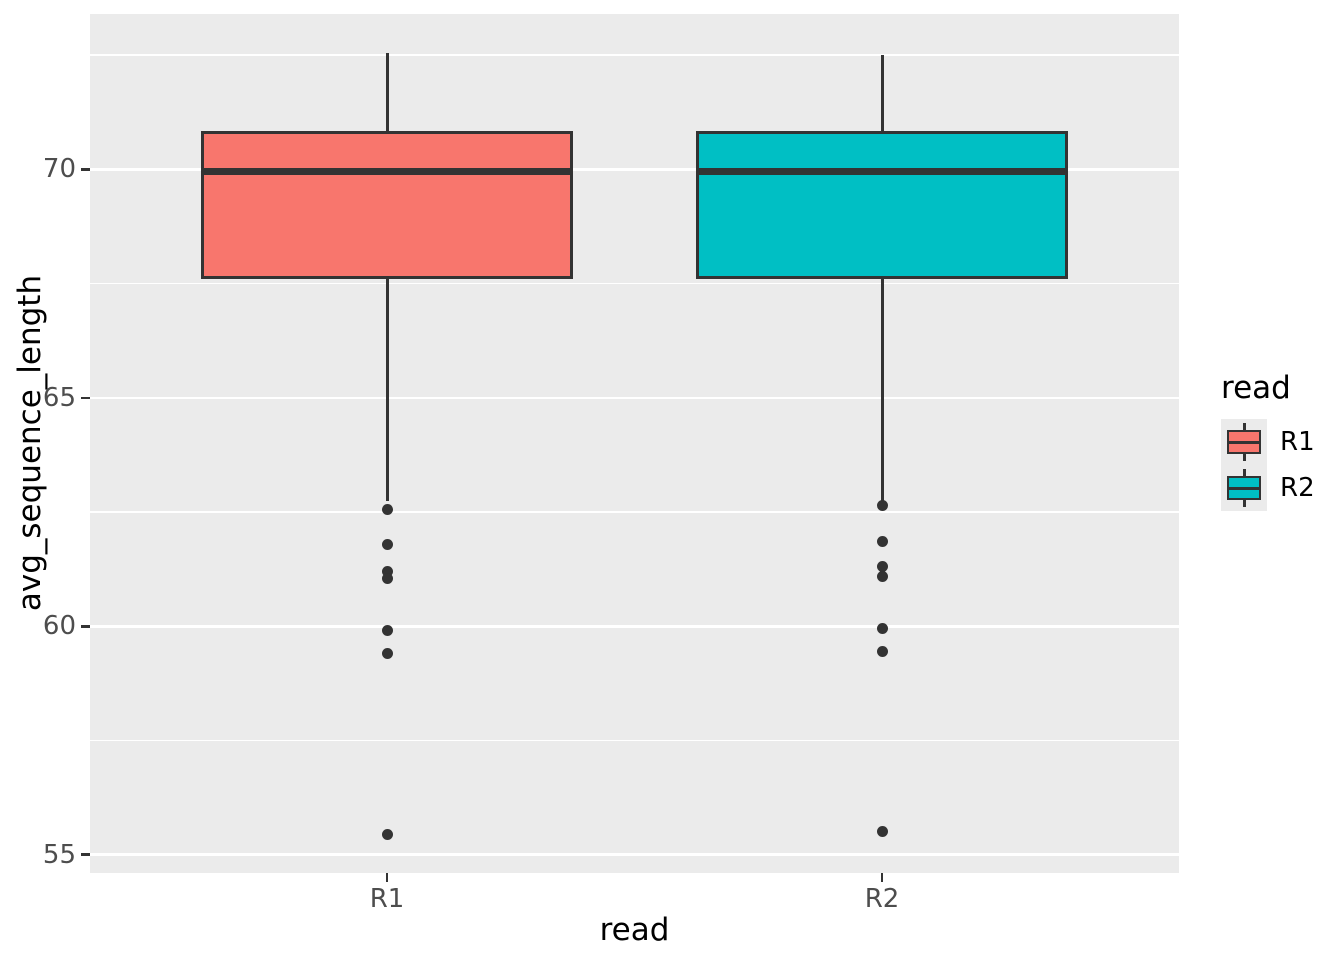  I want to click on legend-title: read, so click(1256, 388).